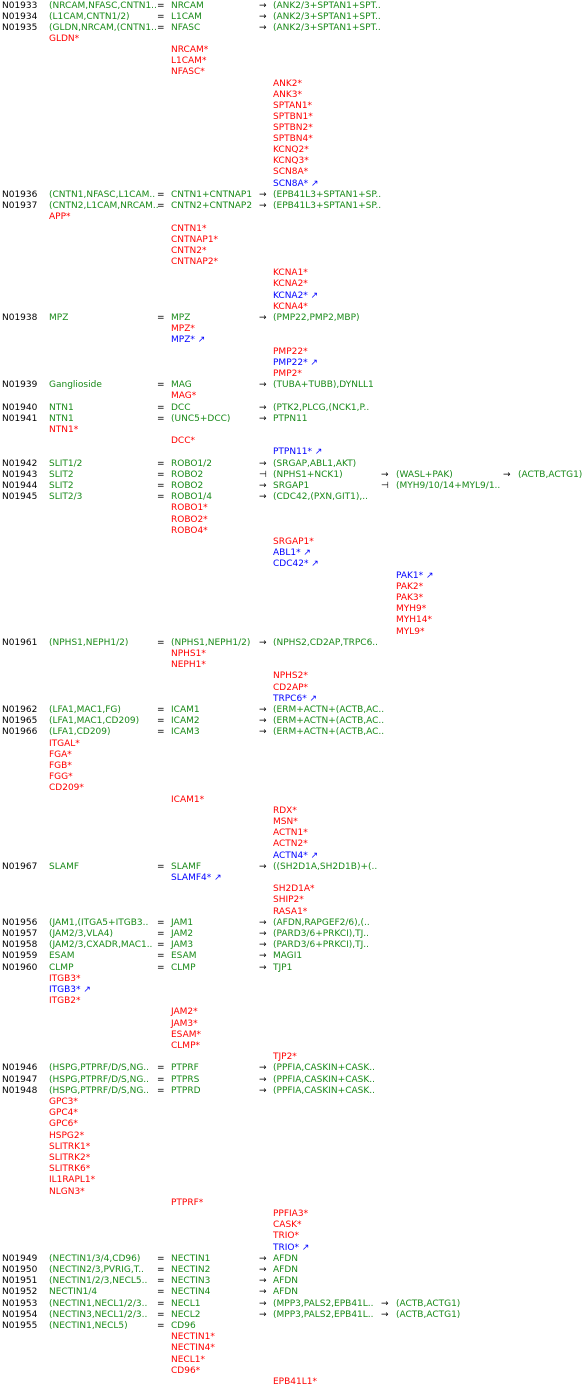  What do you see at coordinates (211, 643) in the screenshot?
I see `receptor-entry: (NPHS1,NEPH1/2)` at bounding box center [211, 643].